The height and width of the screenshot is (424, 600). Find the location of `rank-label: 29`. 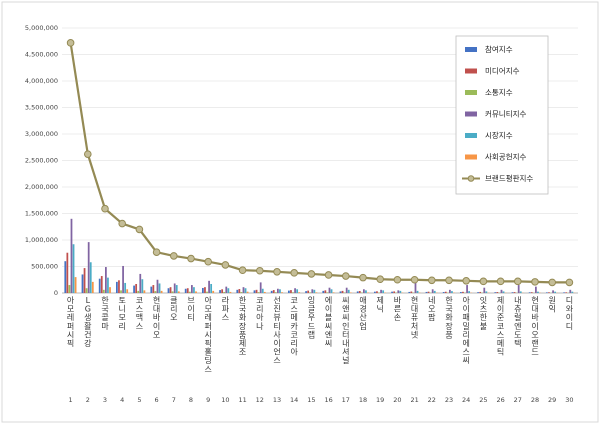

rank-label: 29 is located at coordinates (552, 400).